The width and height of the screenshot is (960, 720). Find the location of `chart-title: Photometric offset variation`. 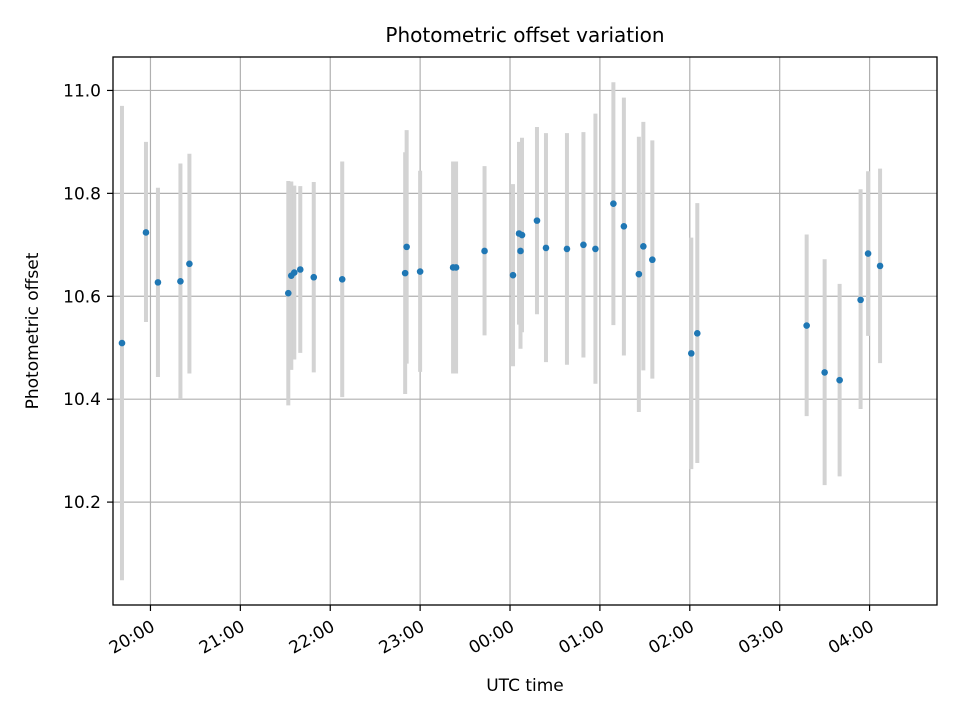

chart-title: Photometric offset variation is located at coordinates (524, 35).